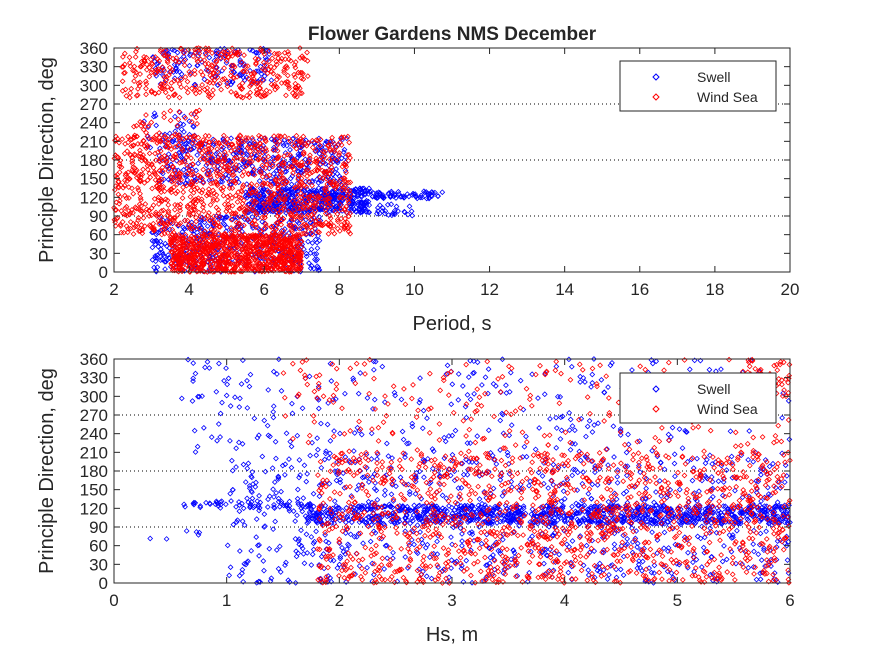  Describe the element at coordinates (698, 86) in the screenshot. I see `legend: Swell Wind Sea` at that location.